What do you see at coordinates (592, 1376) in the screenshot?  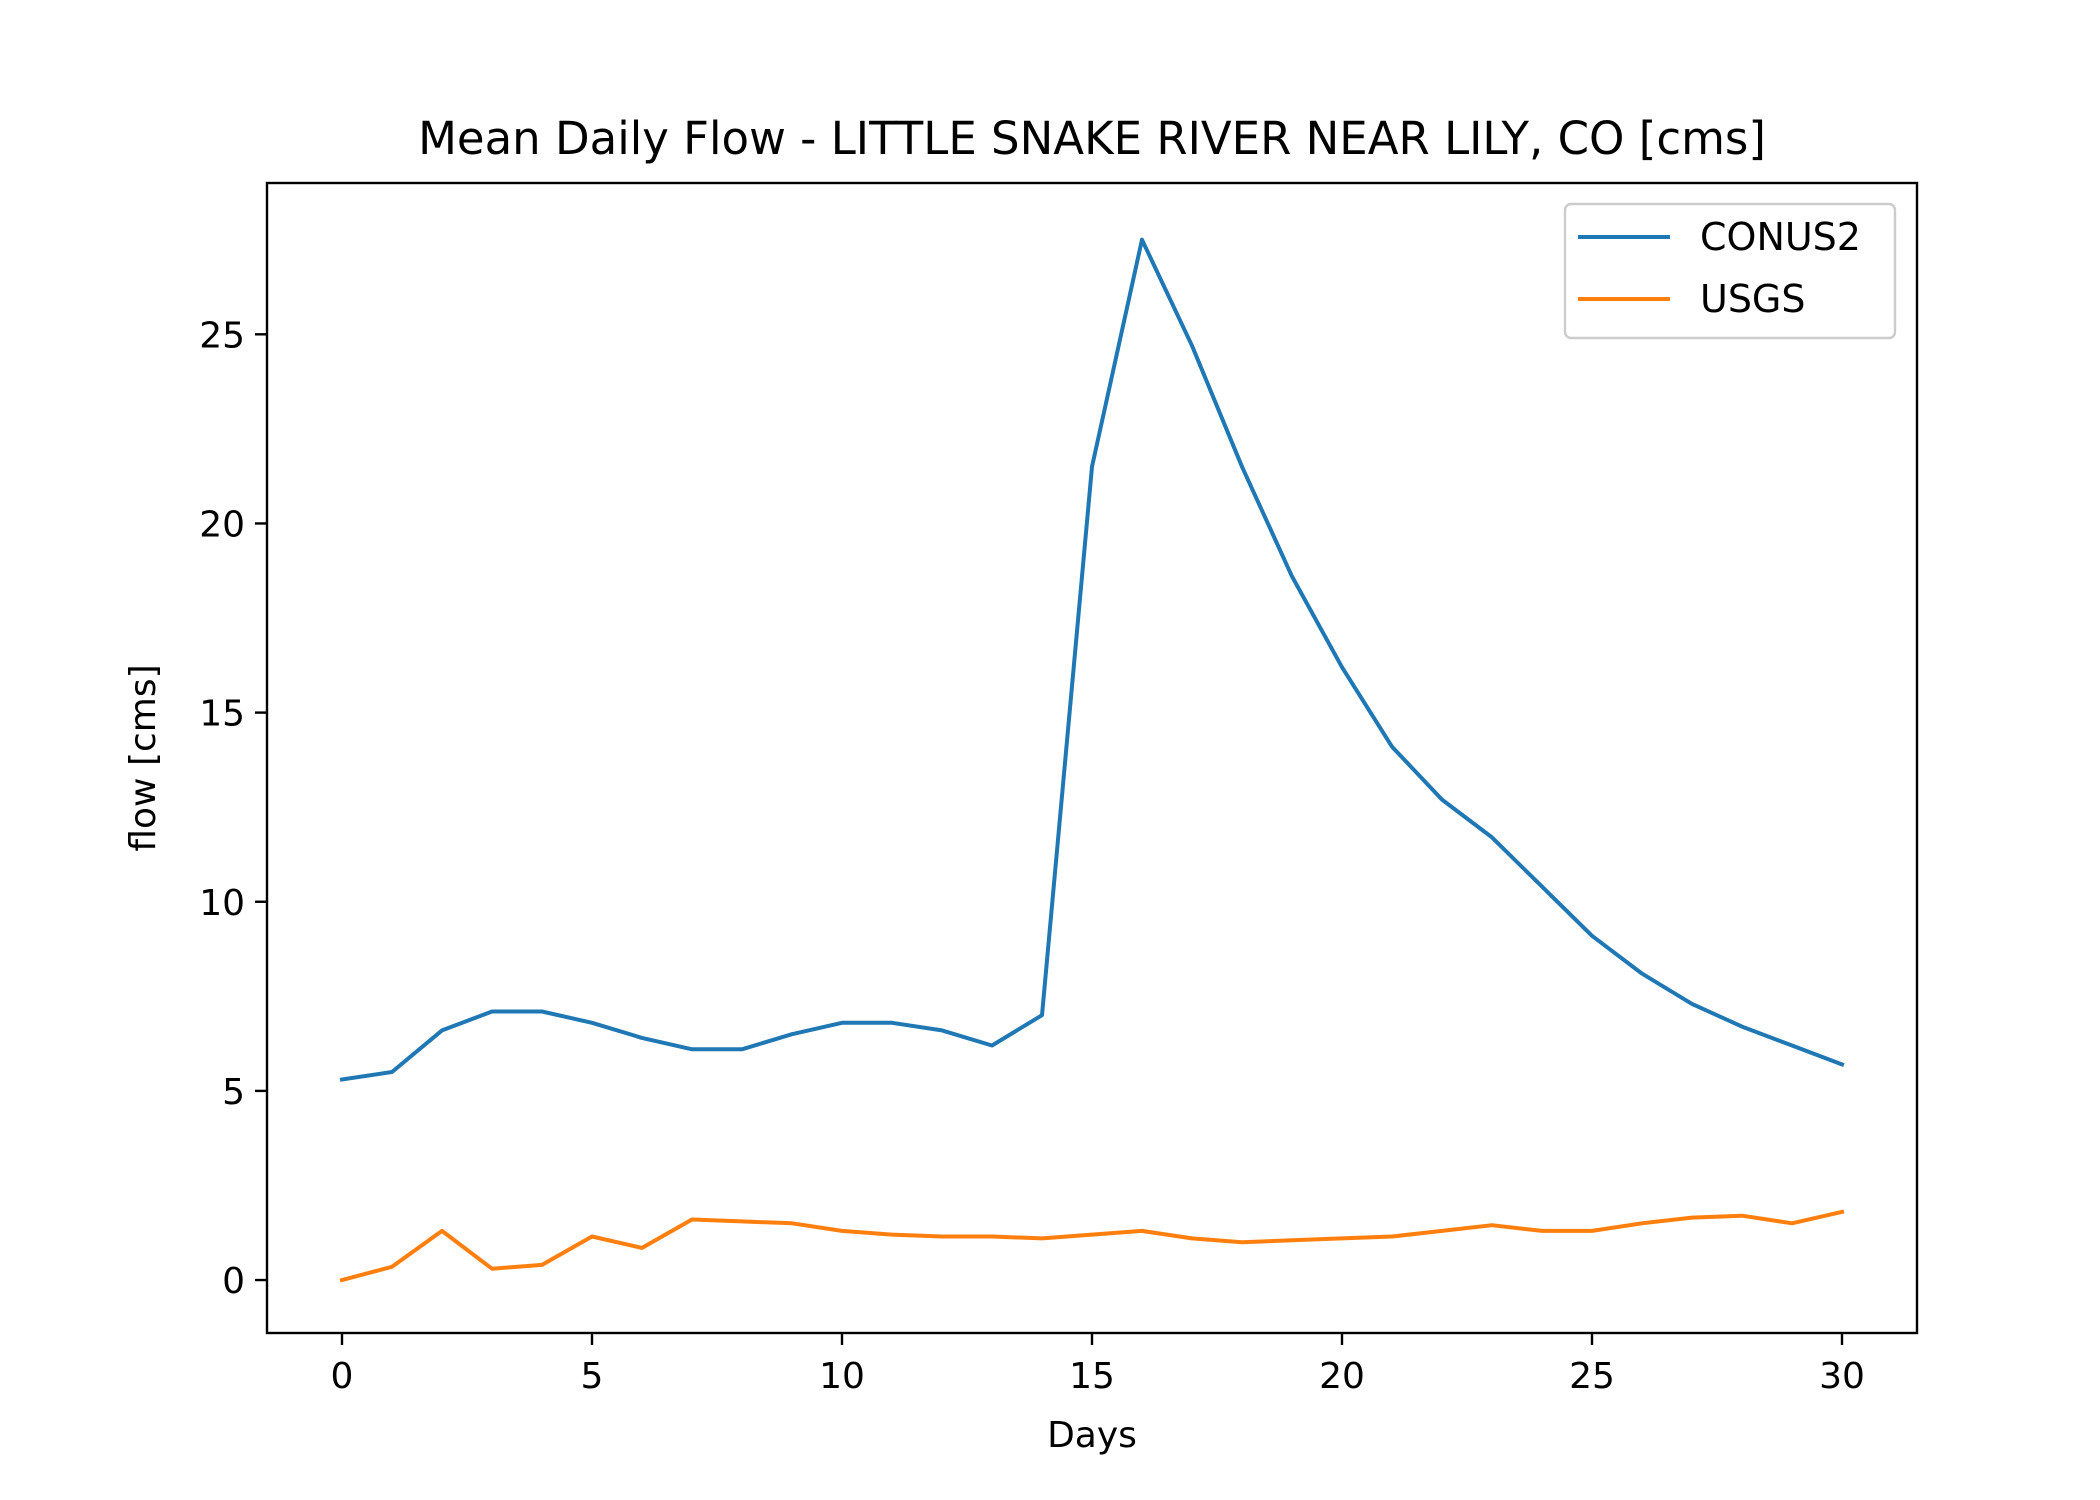 I see `x-tick-label: 5` at bounding box center [592, 1376].